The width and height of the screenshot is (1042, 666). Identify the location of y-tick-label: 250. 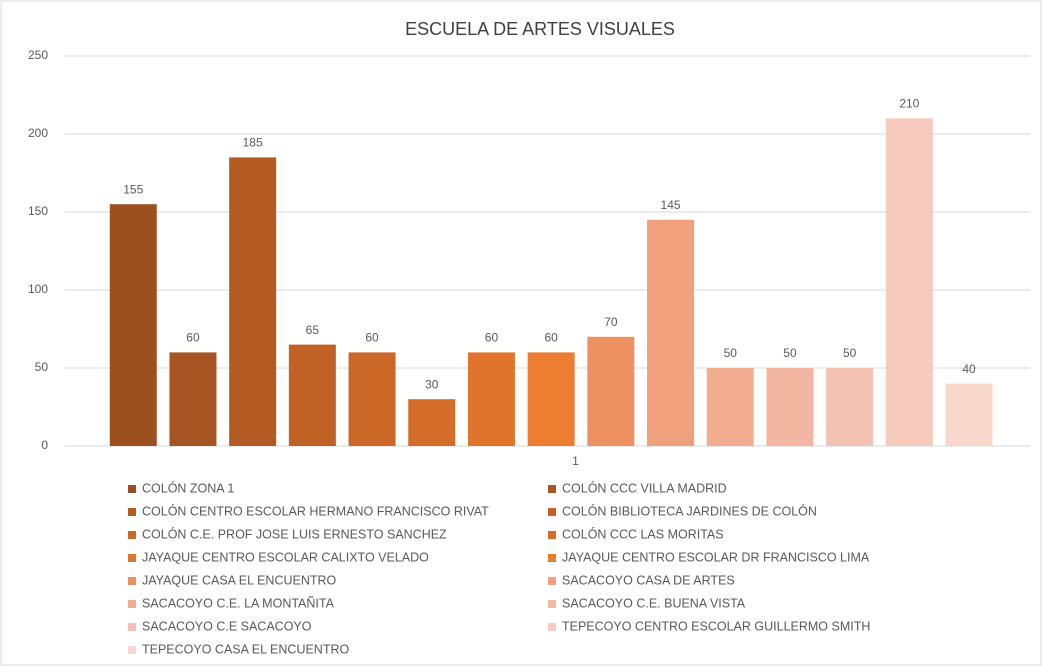
(38, 55).